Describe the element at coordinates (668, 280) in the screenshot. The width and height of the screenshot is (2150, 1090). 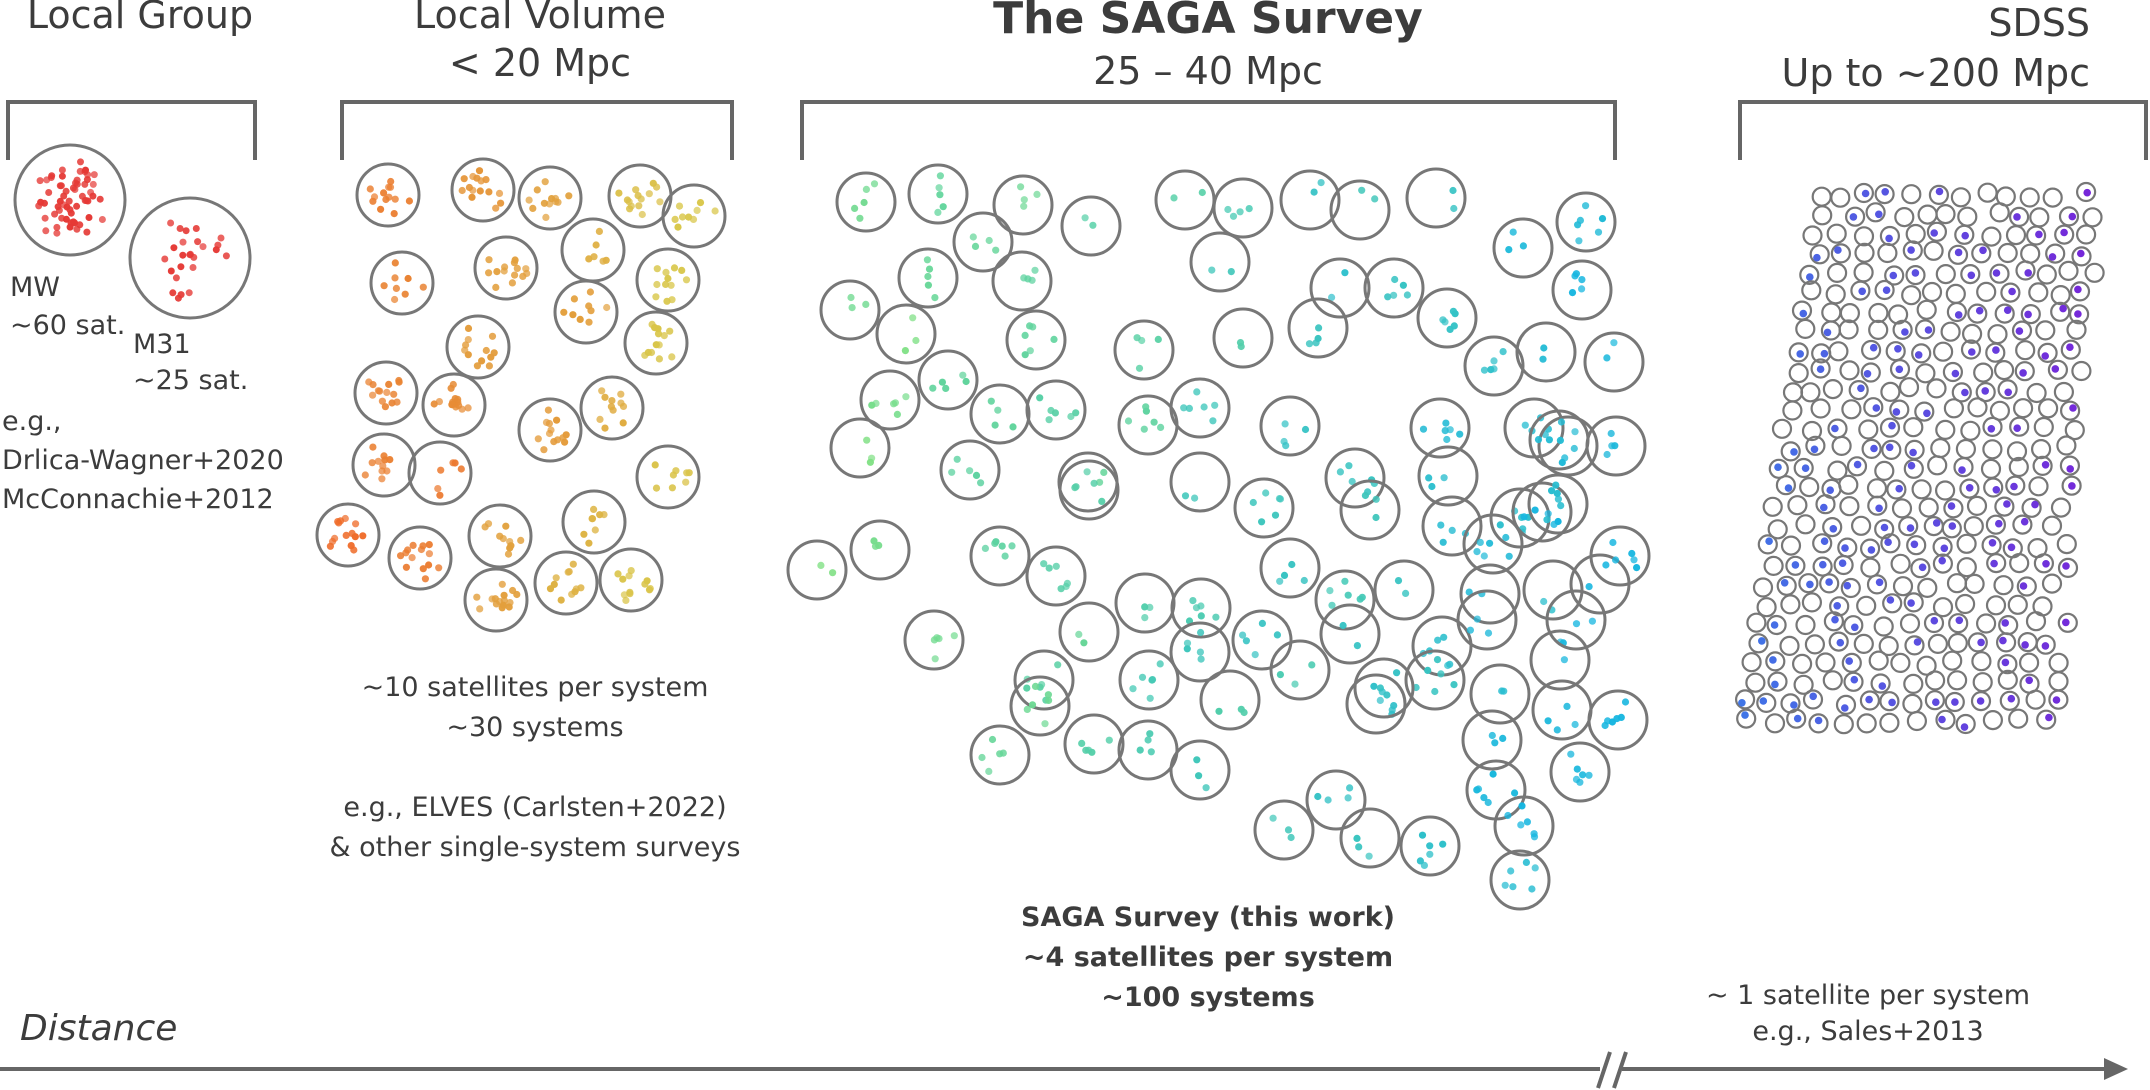
I see `local-volume-system` at that location.